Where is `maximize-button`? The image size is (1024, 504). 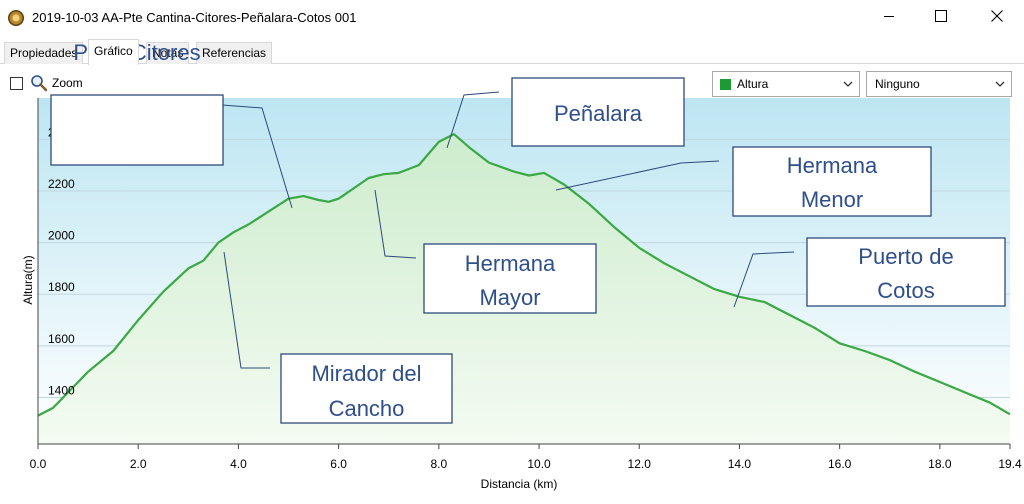 maximize-button is located at coordinates (941, 16).